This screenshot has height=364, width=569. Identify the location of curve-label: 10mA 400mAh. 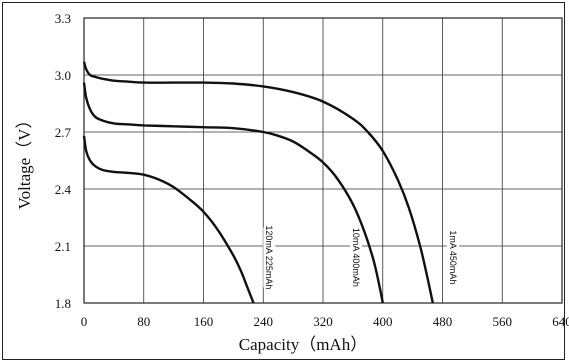
(356, 257).